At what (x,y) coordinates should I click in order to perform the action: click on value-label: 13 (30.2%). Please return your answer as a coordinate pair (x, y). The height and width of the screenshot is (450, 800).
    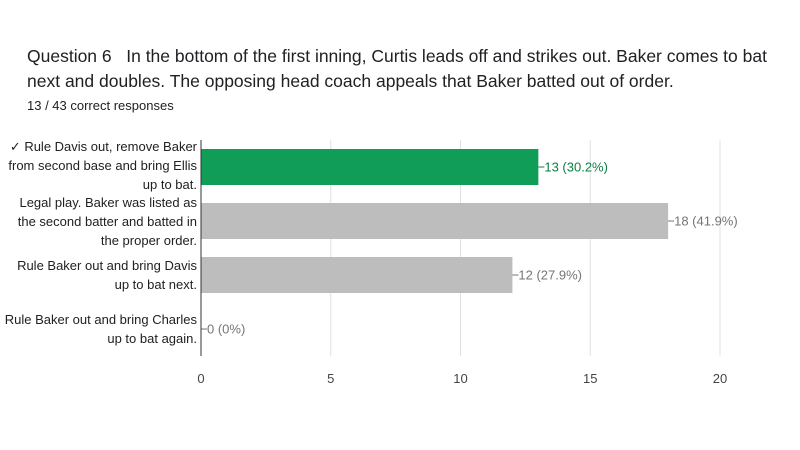
    Looking at the image, I should click on (576, 167).